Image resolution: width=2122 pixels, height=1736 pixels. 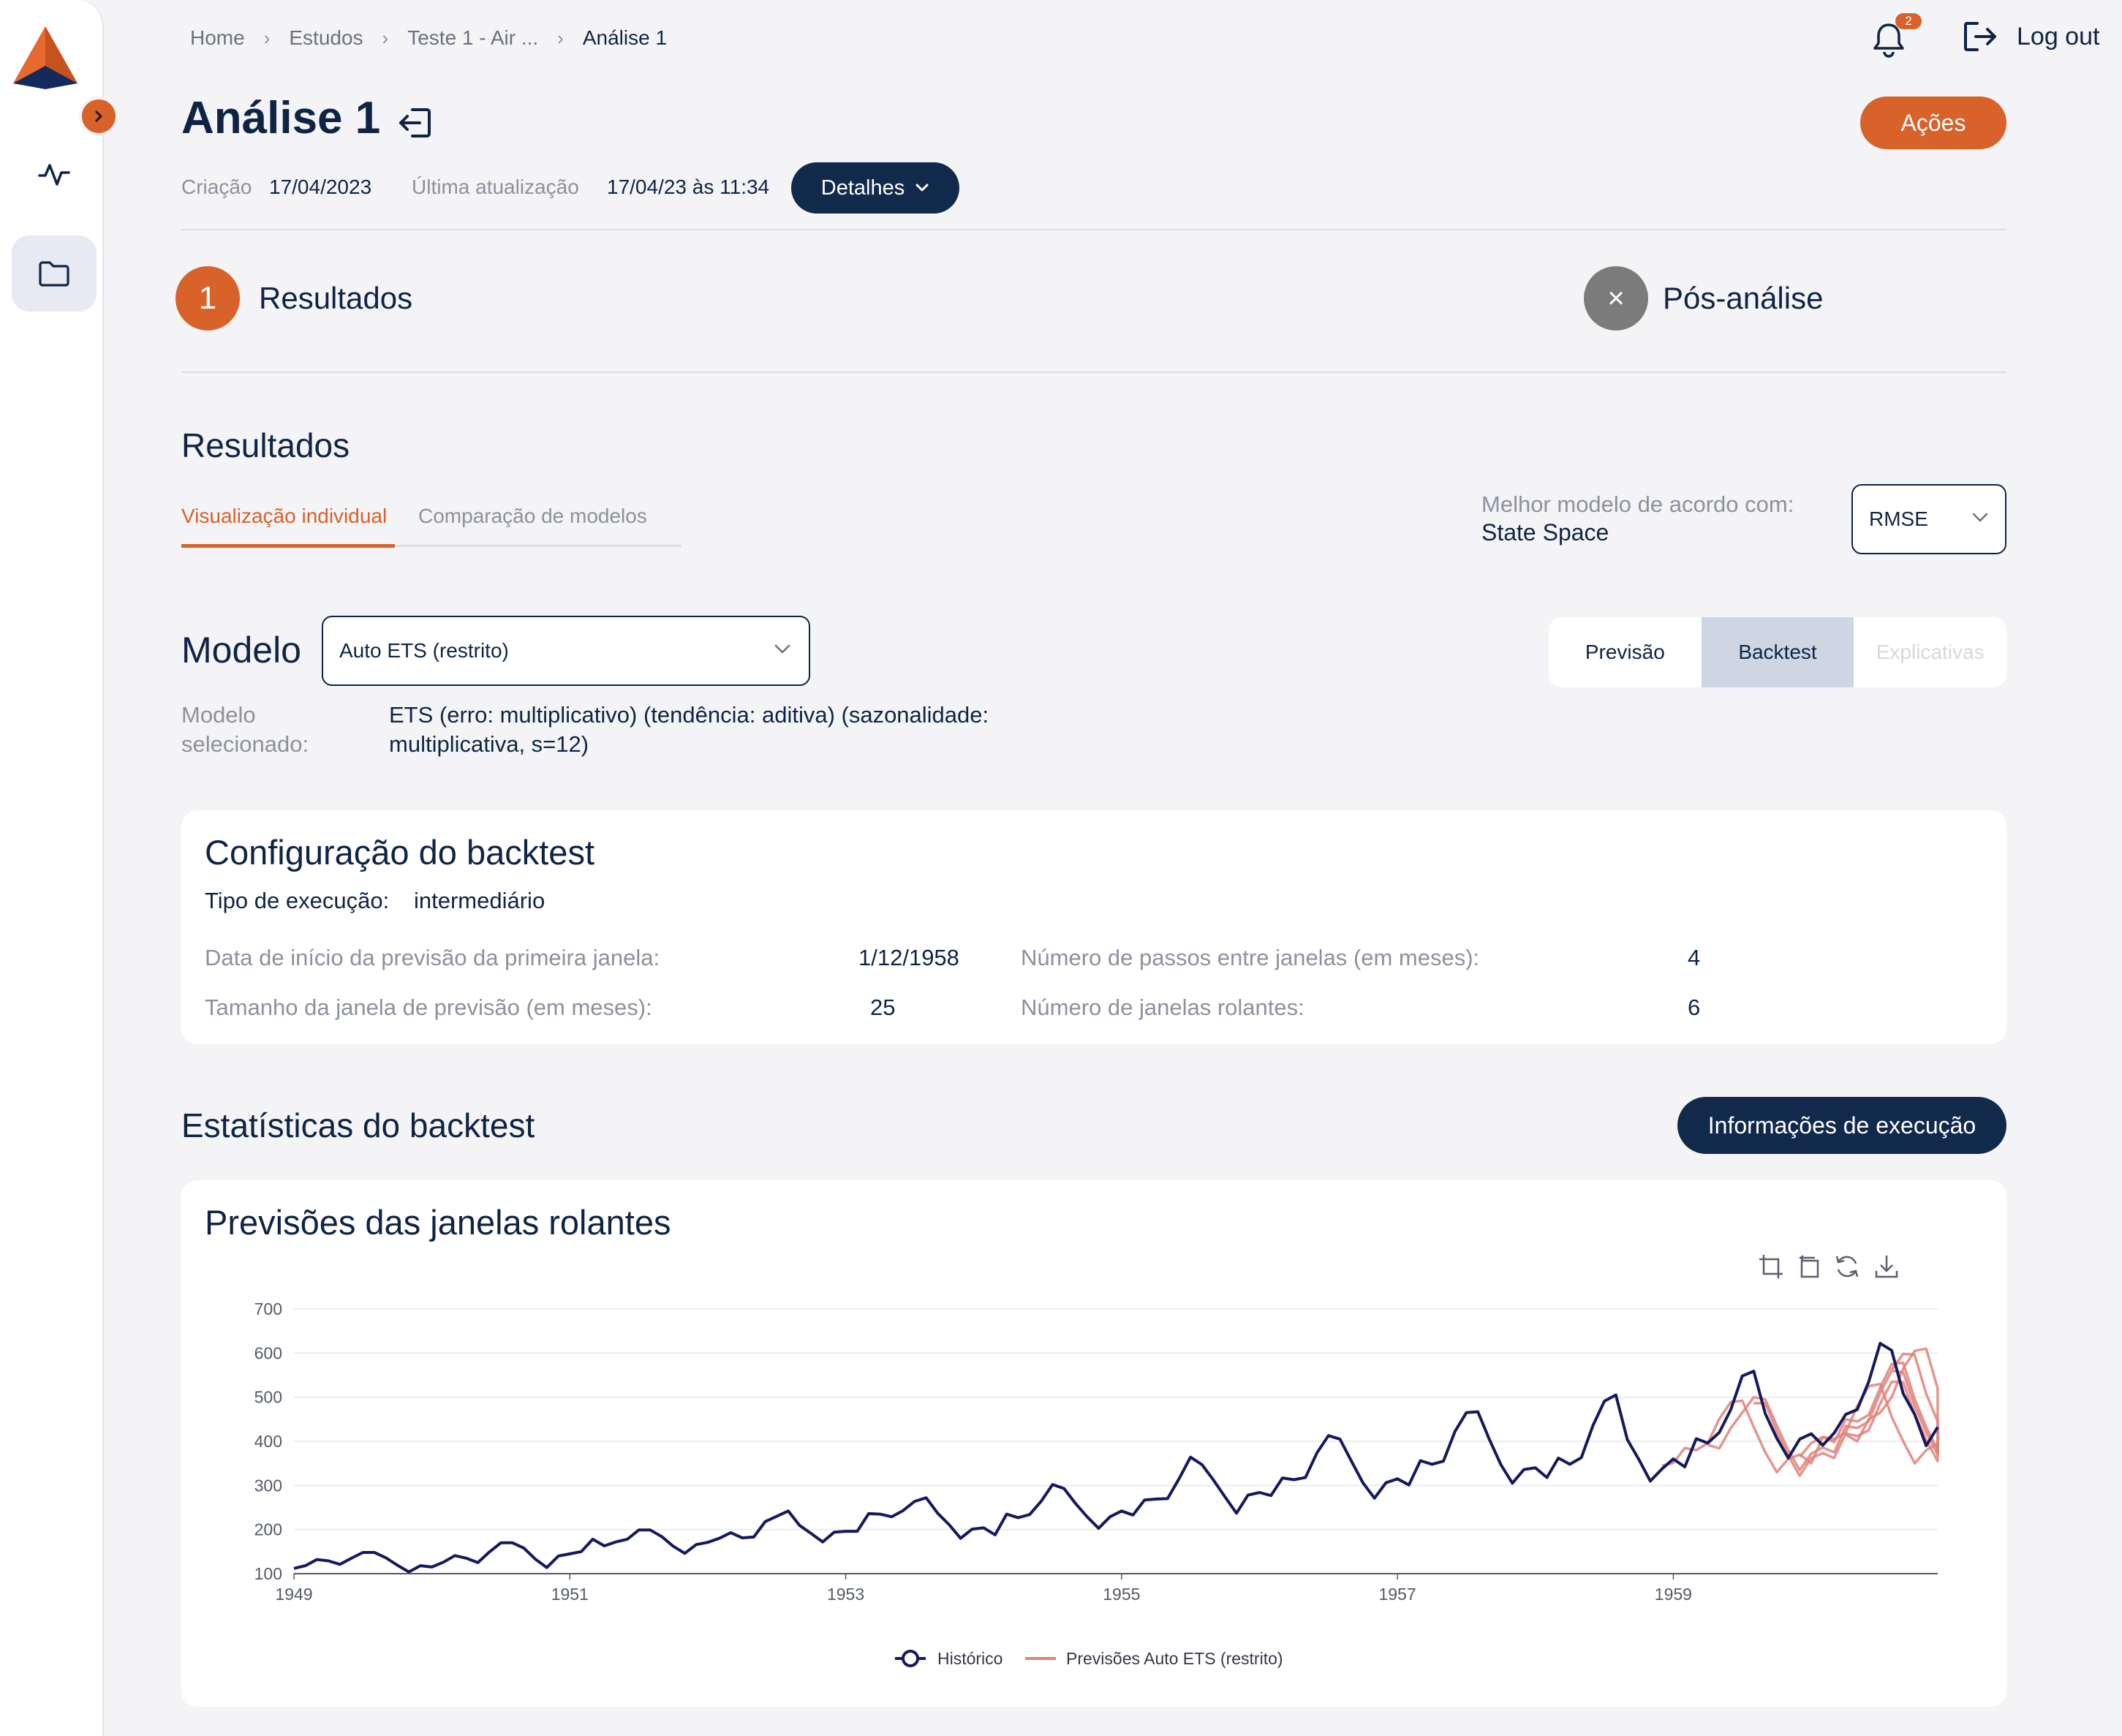 I want to click on logout-button: Log out, so click(x=2031, y=36).